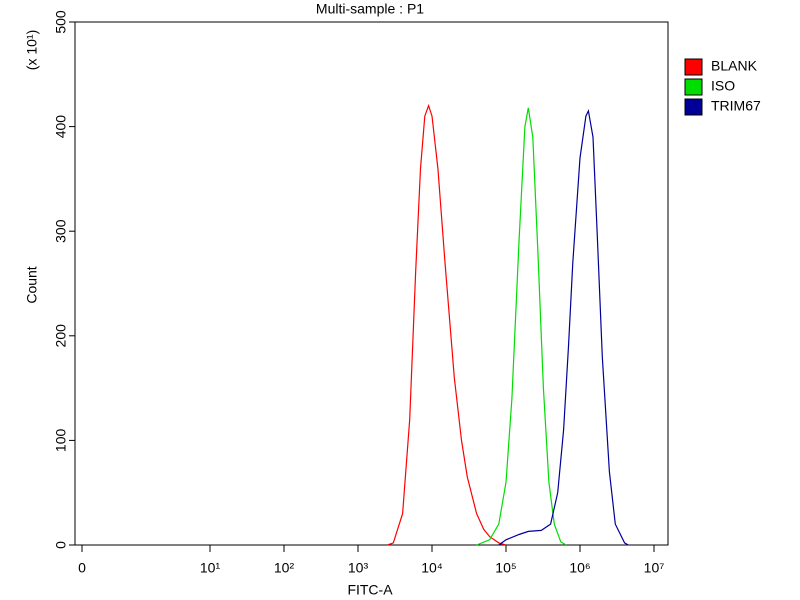 The height and width of the screenshot is (600, 800). I want to click on x-axis-label: FITC-A, so click(370, 590).